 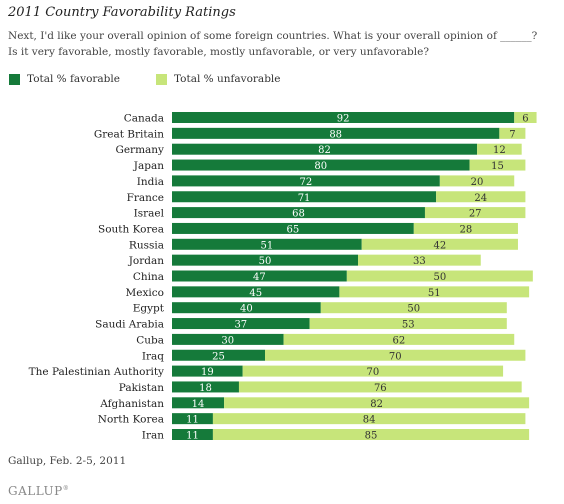 I want to click on category-label: The Palestinian Authority, so click(x=96, y=372).